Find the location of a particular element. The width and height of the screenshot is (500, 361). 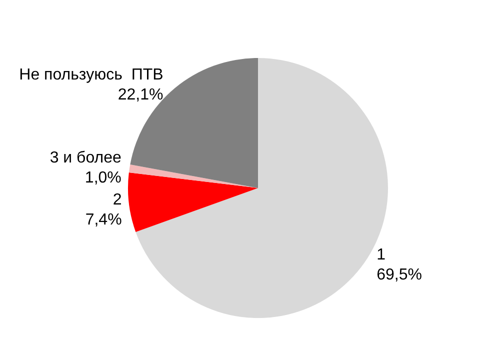

slice-label: Не пользуюсь ПТВ is located at coordinates (91, 75).